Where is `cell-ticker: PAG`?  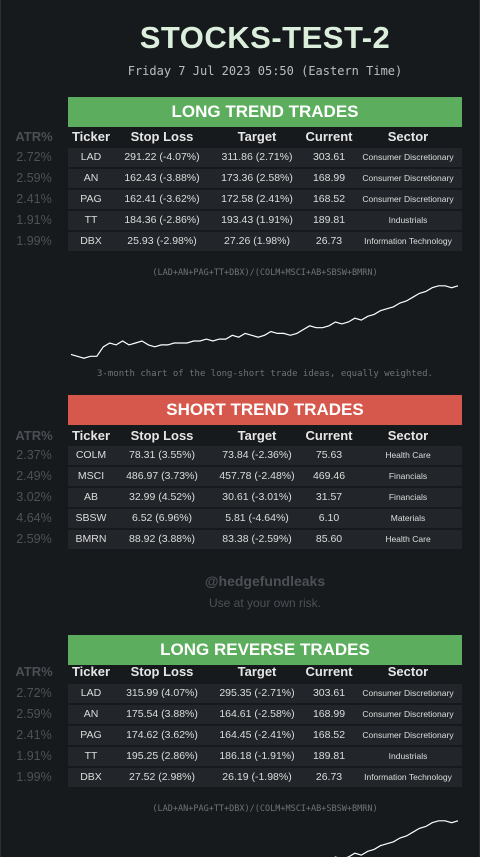 cell-ticker: PAG is located at coordinates (91, 735).